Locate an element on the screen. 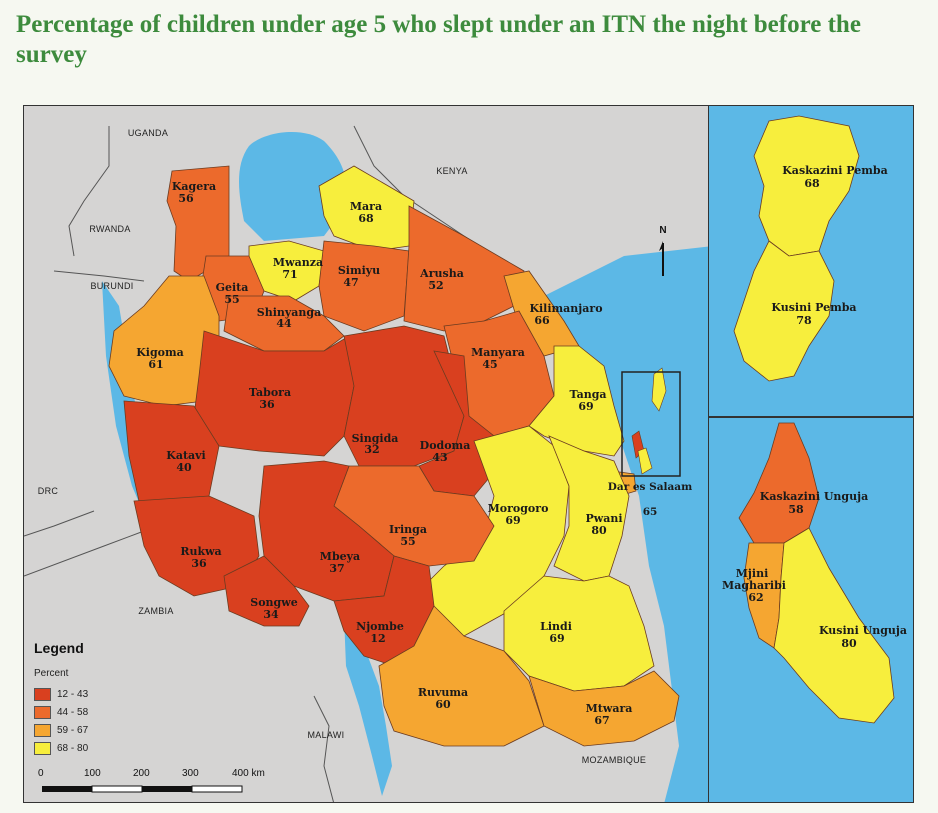 The width and height of the screenshot is (938, 813). label-mbeya-value: 37 is located at coordinates (336, 568).